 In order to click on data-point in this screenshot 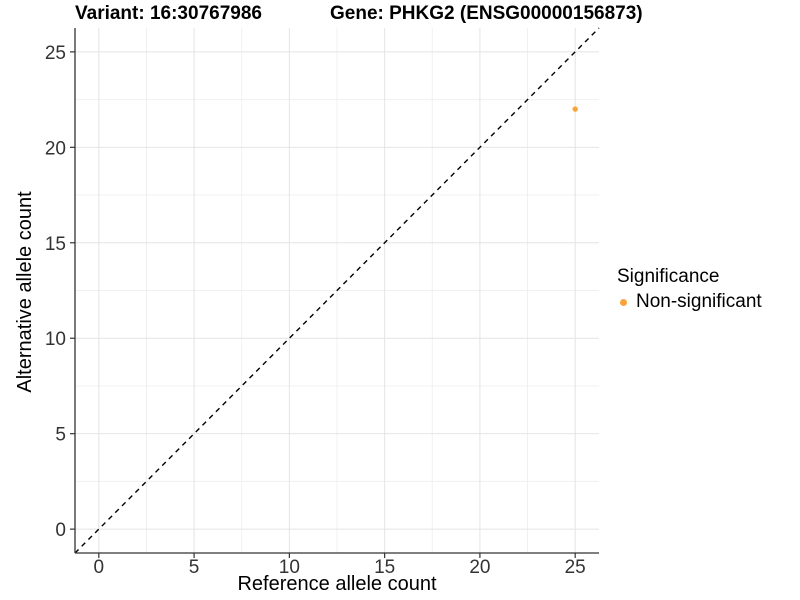, I will do `click(575, 109)`.